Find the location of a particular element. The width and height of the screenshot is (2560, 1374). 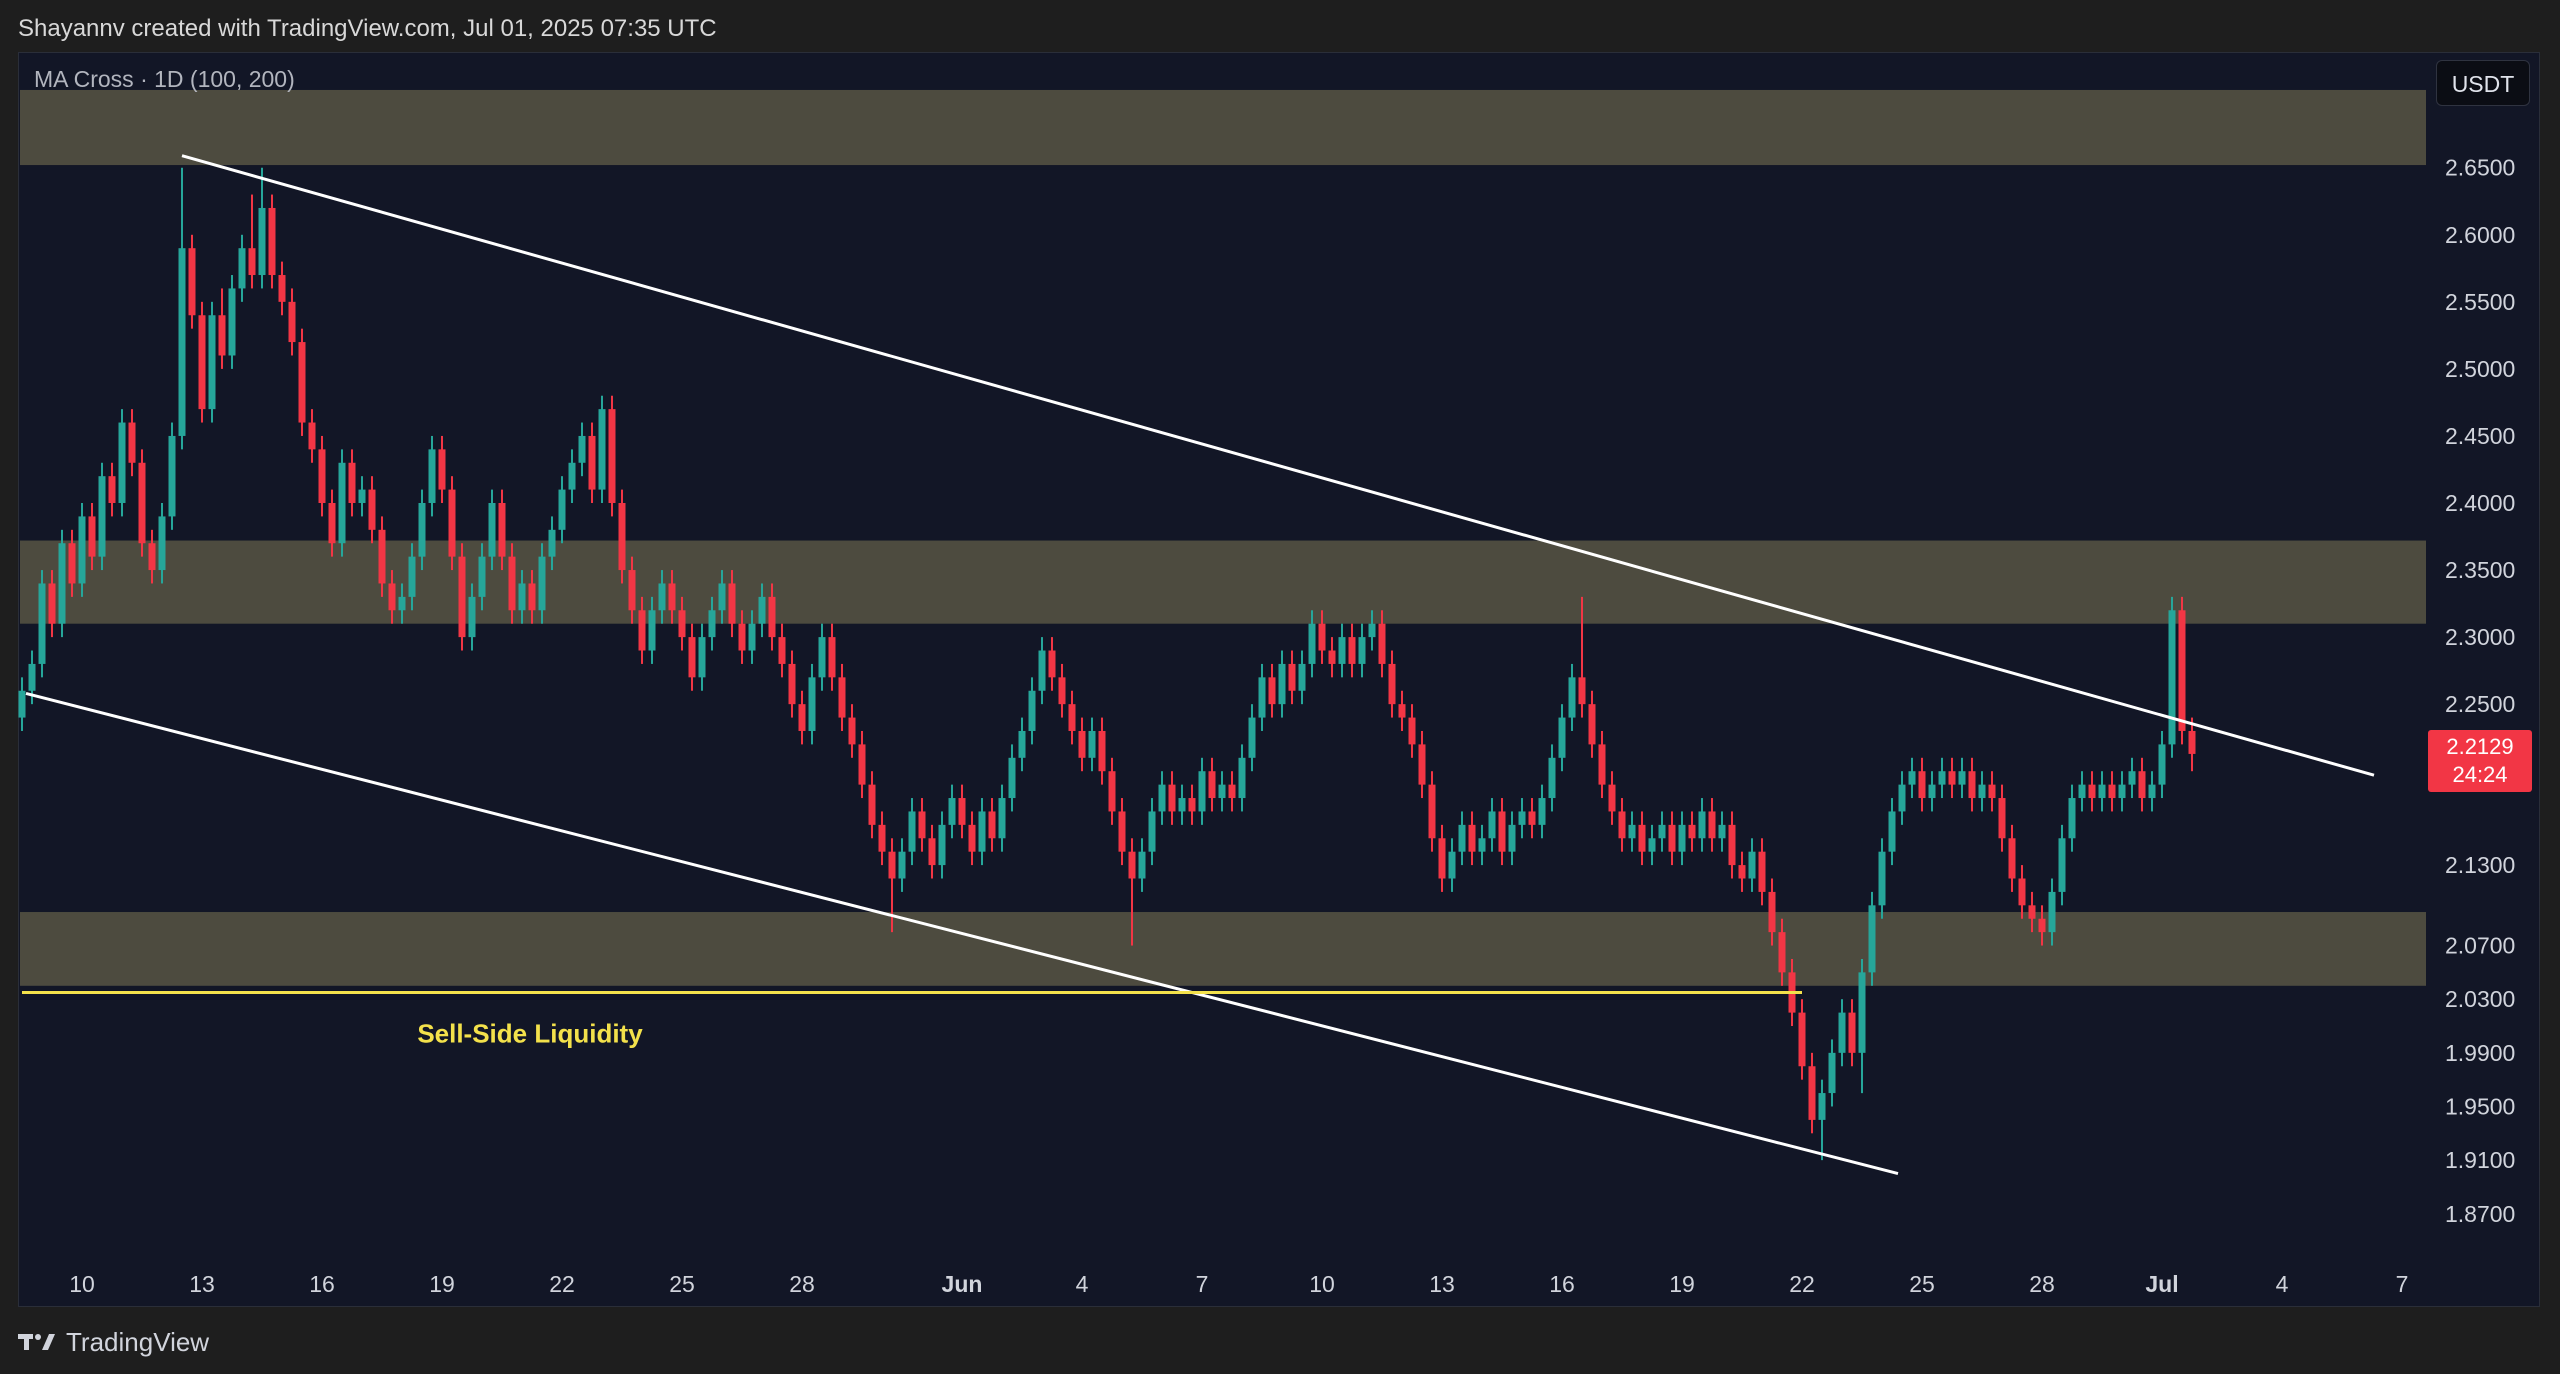

y-tick-label: 1.9100 is located at coordinates (2480, 1160).